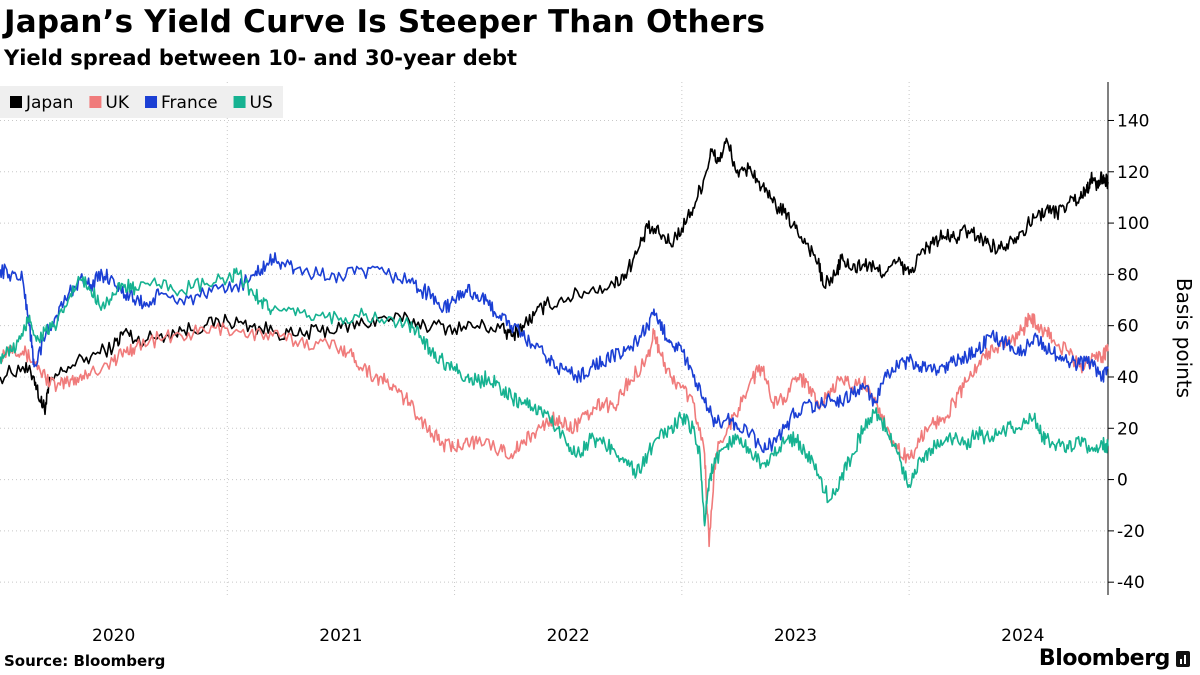 This screenshot has height=675, width=1200. I want to click on legend-label-france: France, so click(189, 103).